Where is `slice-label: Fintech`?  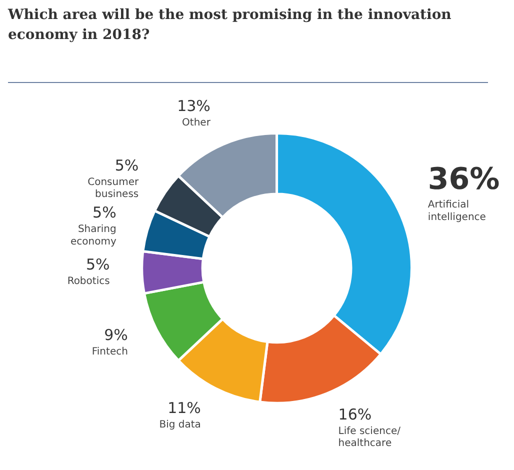 slice-label: Fintech is located at coordinates (110, 352).